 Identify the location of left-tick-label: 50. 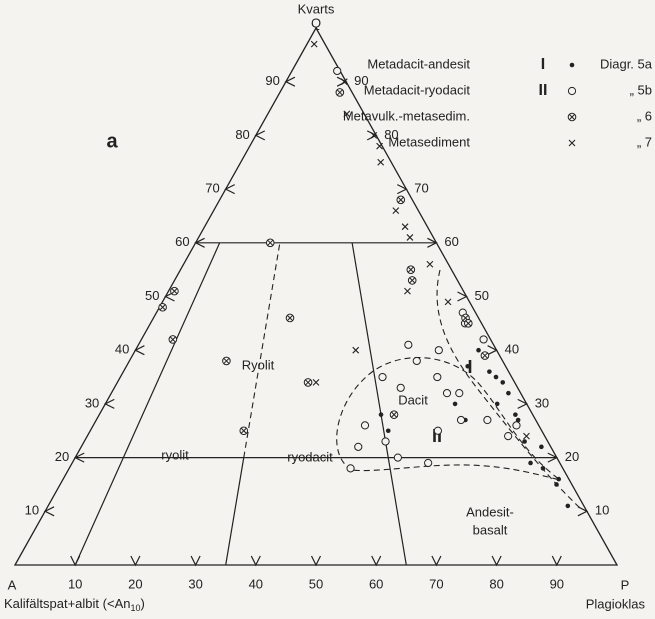
(152, 295).